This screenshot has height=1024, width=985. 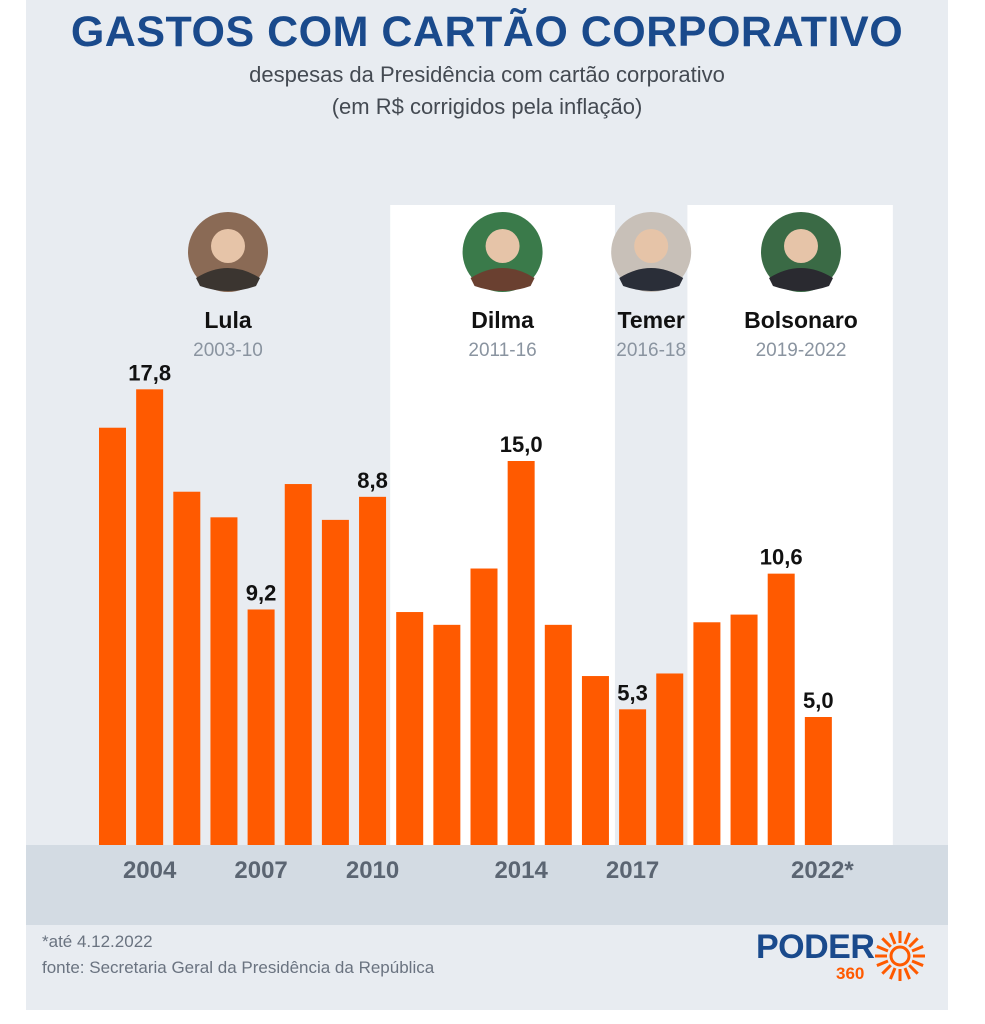 I want to click on poder360-logo-number: 360, so click(x=850, y=973).